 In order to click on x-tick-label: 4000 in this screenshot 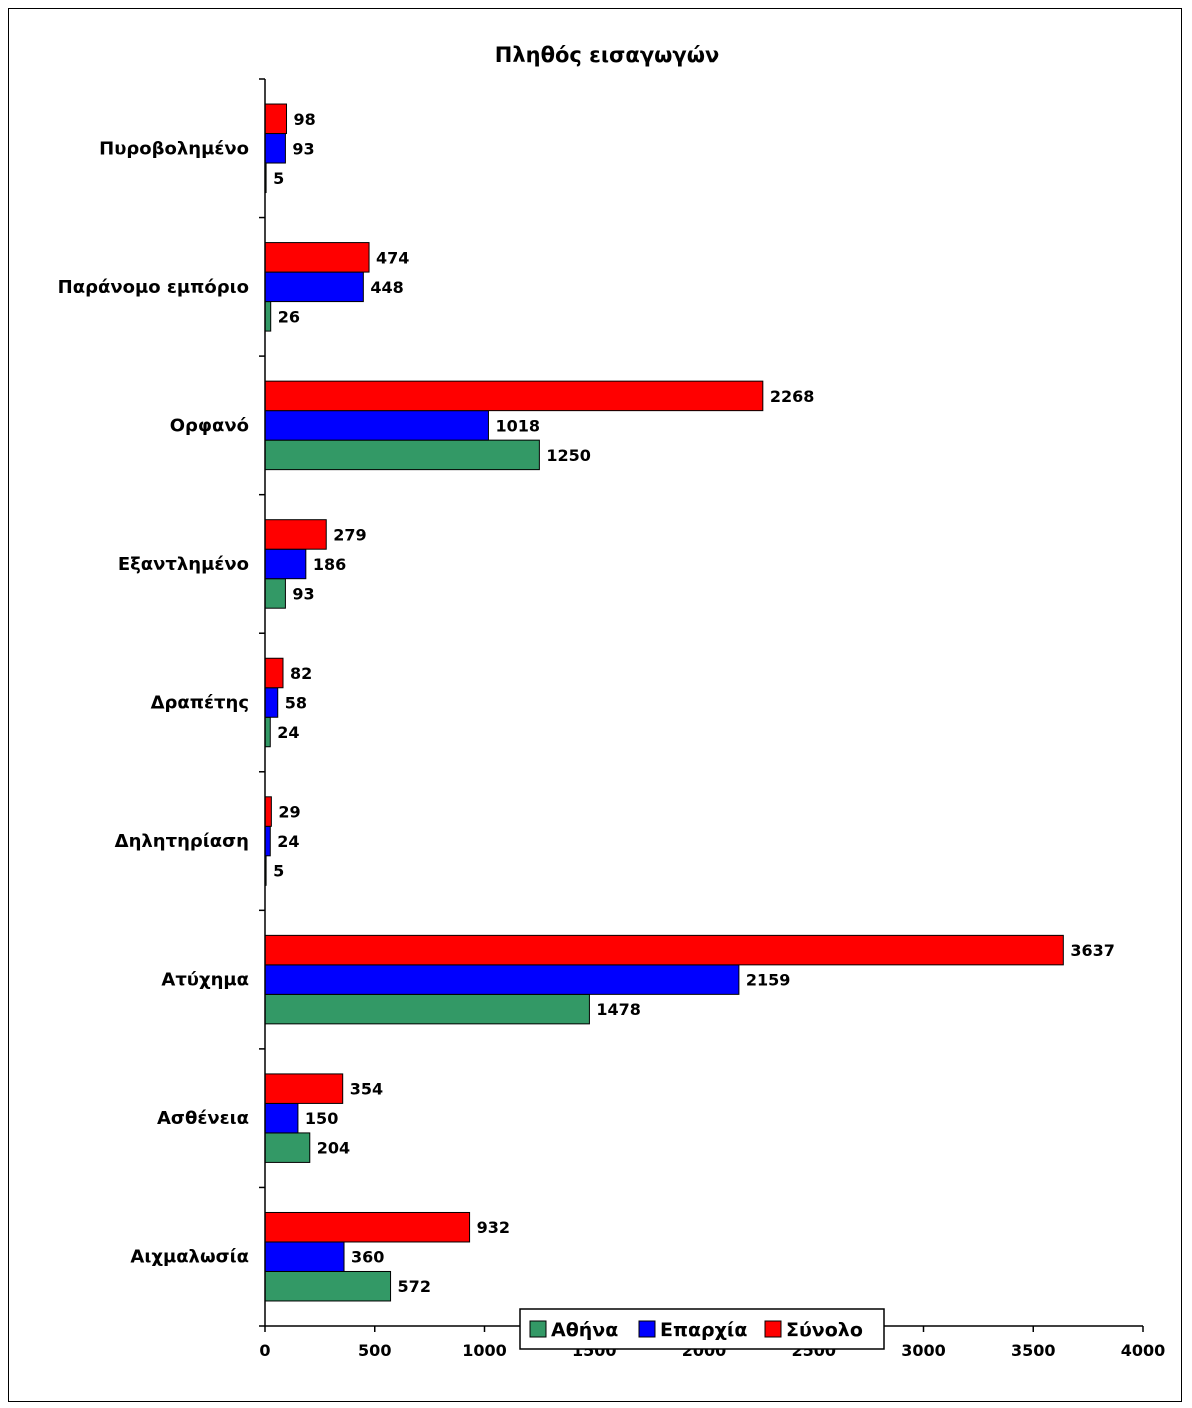, I will do `click(1143, 1350)`.